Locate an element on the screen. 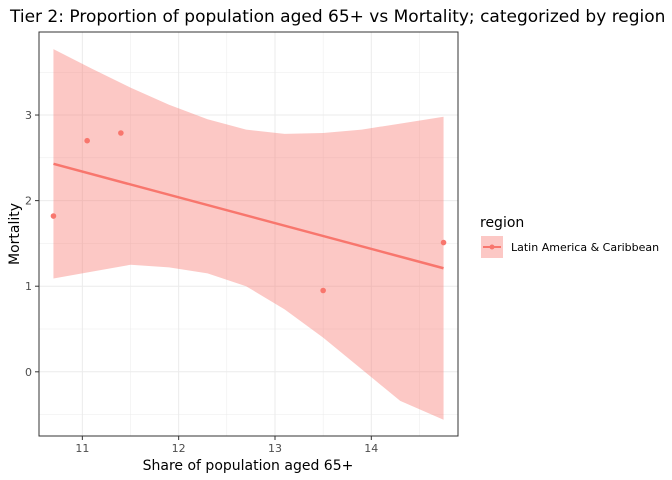 The height and width of the screenshot is (480, 672). trend-line-layer is located at coordinates (248, 216).